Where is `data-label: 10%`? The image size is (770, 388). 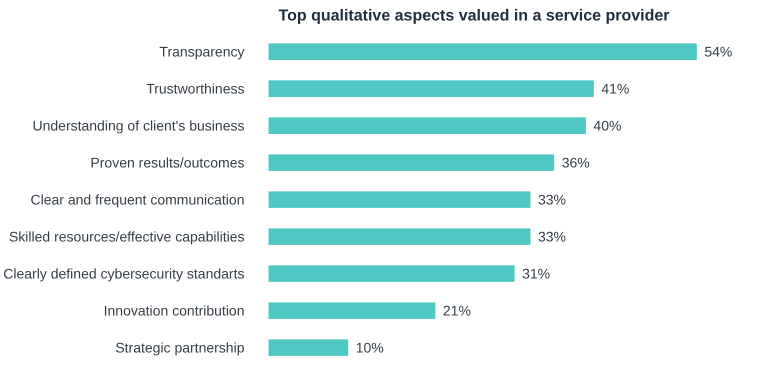
data-label: 10% is located at coordinates (370, 348).